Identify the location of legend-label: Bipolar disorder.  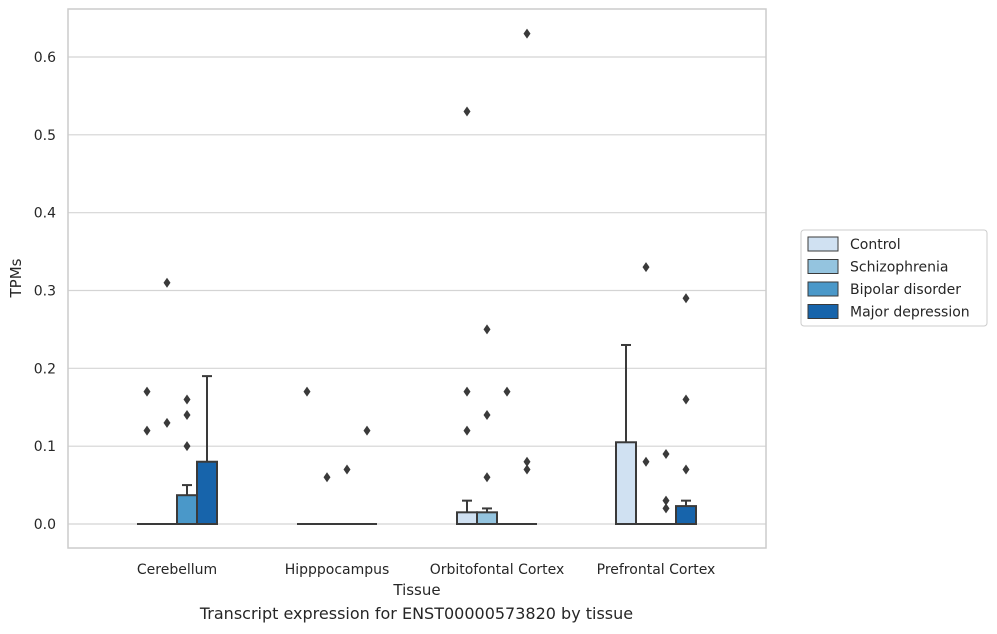
(905, 290).